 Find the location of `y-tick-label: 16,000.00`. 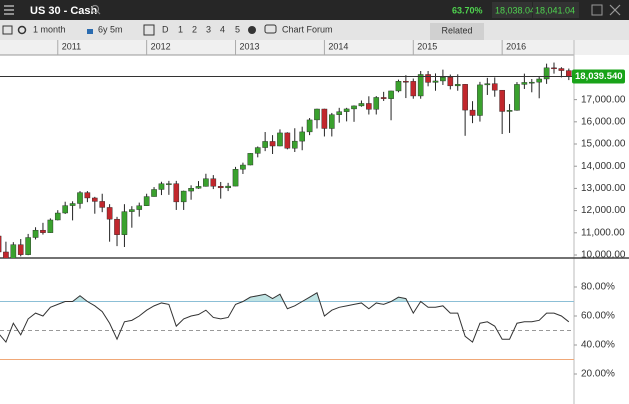

y-tick-label: 16,000.00 is located at coordinates (603, 121).